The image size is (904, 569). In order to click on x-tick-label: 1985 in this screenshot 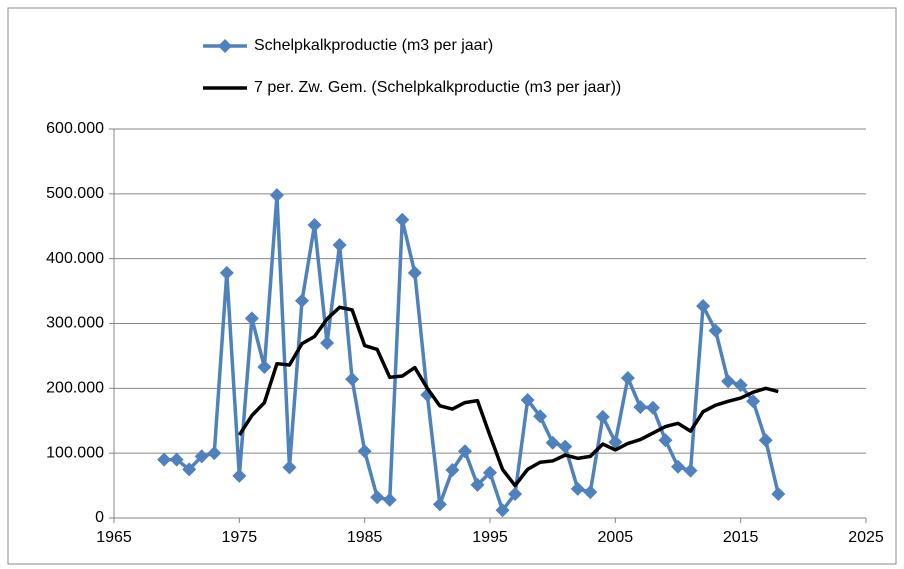, I will do `click(365, 537)`.